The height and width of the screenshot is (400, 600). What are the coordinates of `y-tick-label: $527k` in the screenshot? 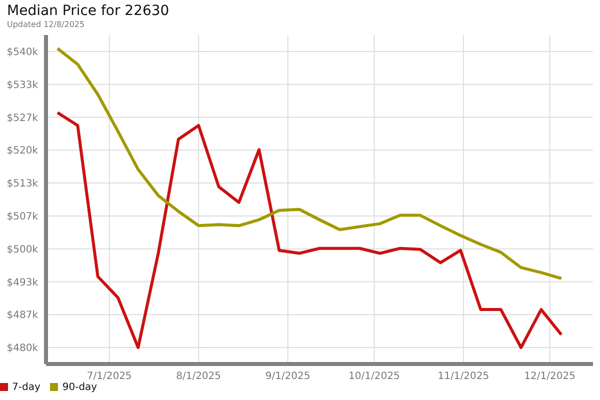 It's located at (22, 118).